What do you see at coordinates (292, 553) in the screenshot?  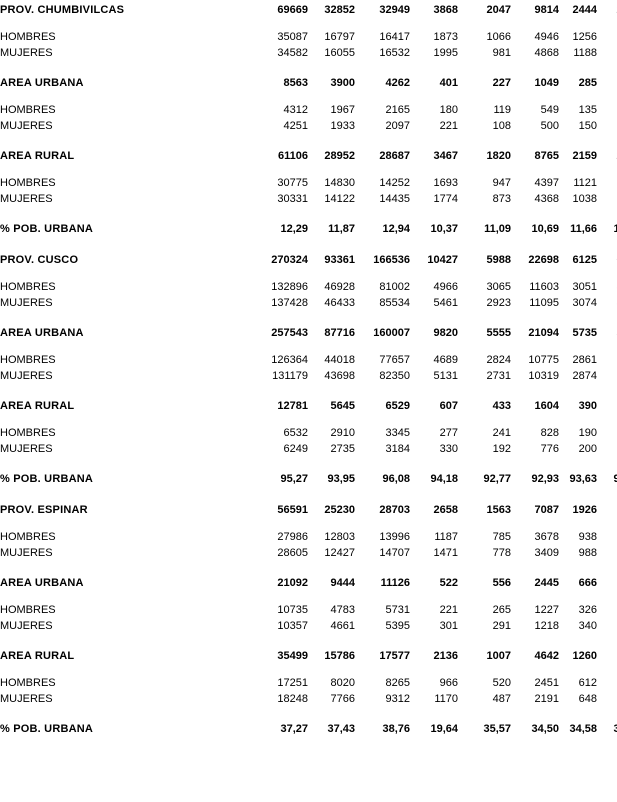 I see `cell-total_mujeres-col0: 28605` at bounding box center [292, 553].